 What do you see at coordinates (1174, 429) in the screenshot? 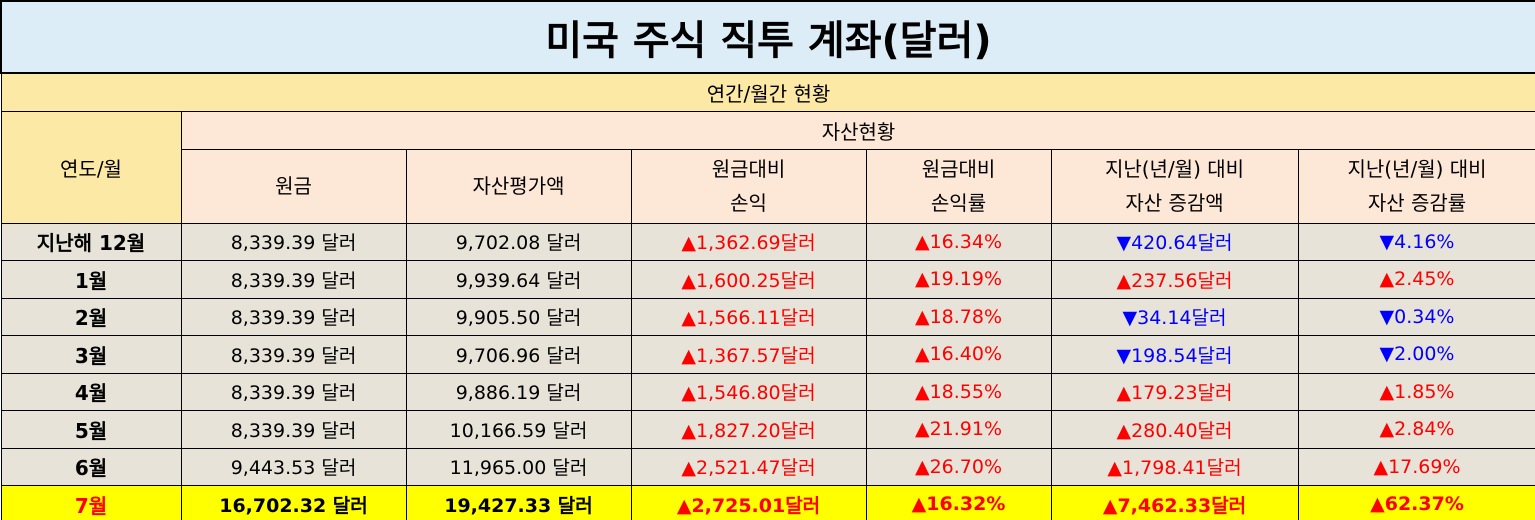
I see `asset-change-cell: ▲280.40달러` at bounding box center [1174, 429].